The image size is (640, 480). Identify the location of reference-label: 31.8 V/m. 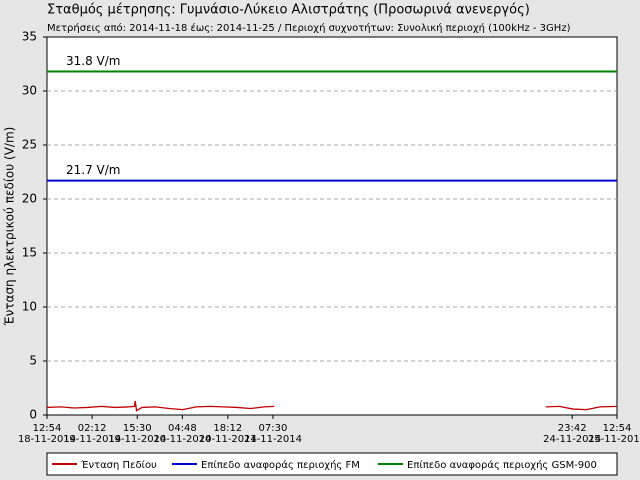
(93, 61).